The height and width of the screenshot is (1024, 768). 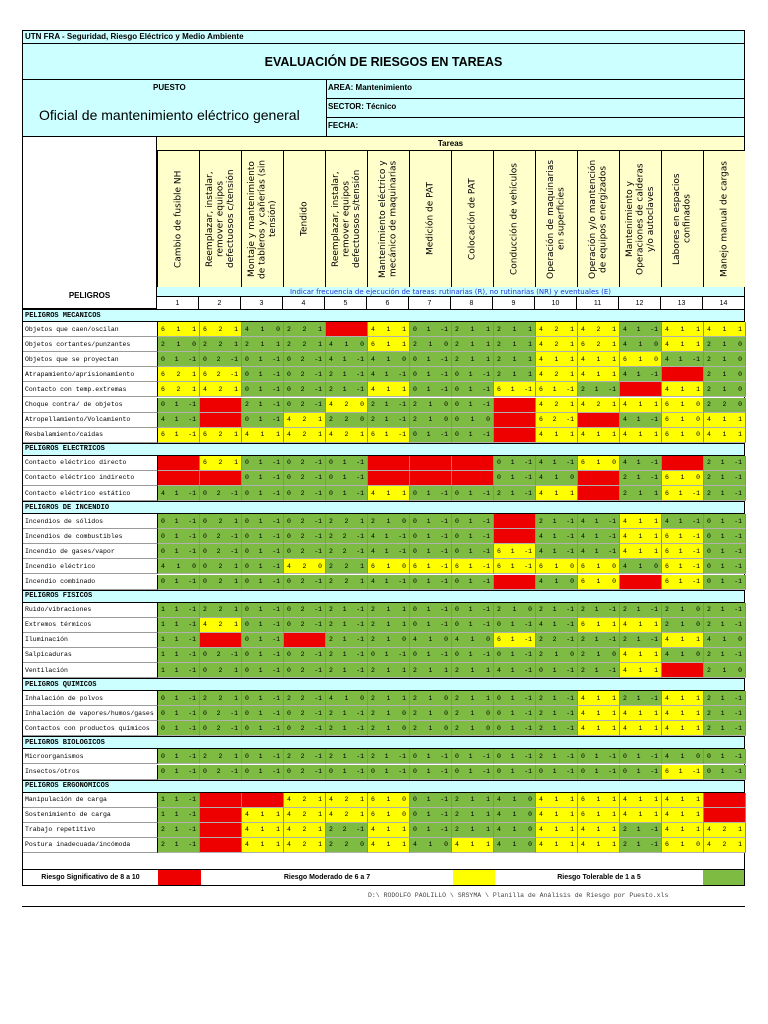 What do you see at coordinates (90, 800) in the screenshot?
I see `peligro-label: Manipulación de carga` at bounding box center [90, 800].